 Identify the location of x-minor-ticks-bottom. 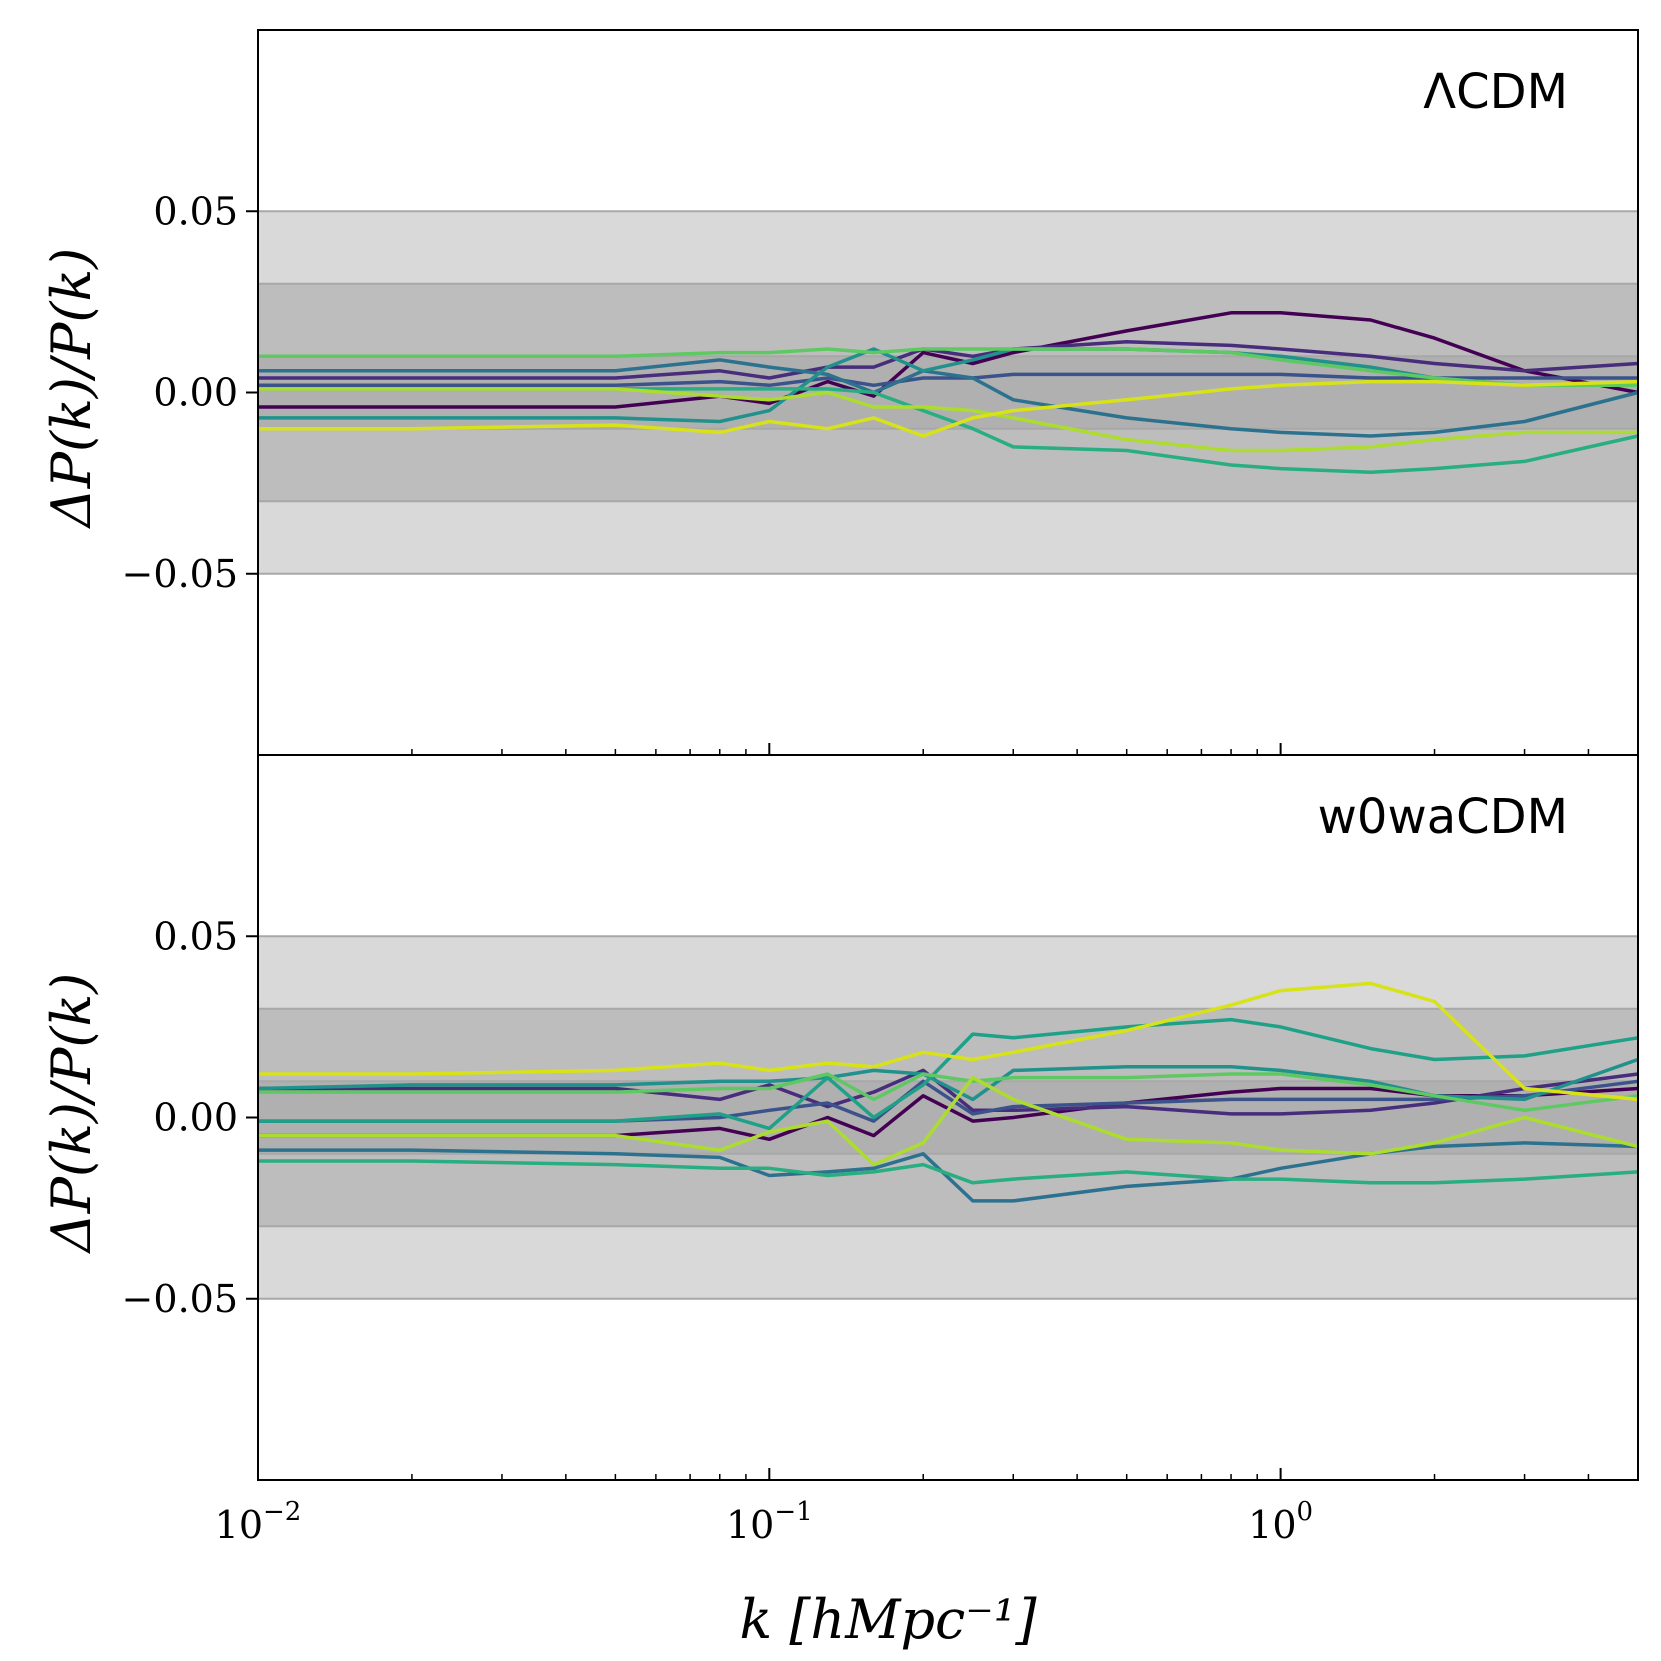
(948, 1474).